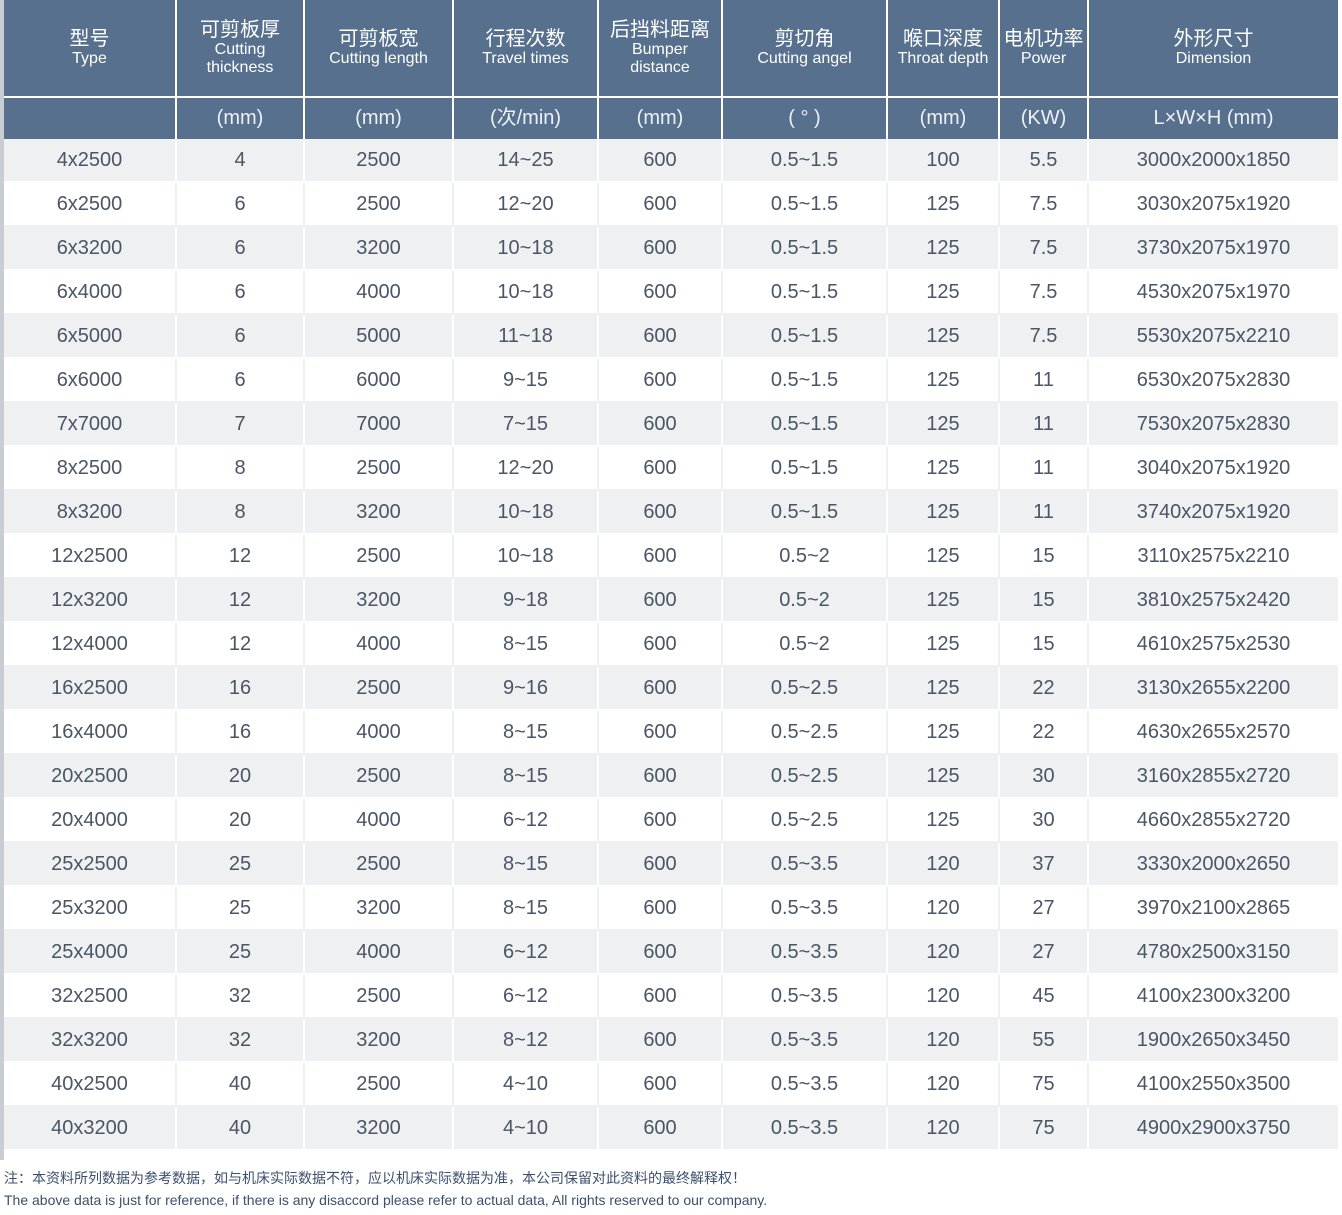 The height and width of the screenshot is (1215, 1342). I want to click on header-zh: 电机功率, so click(1043, 38).